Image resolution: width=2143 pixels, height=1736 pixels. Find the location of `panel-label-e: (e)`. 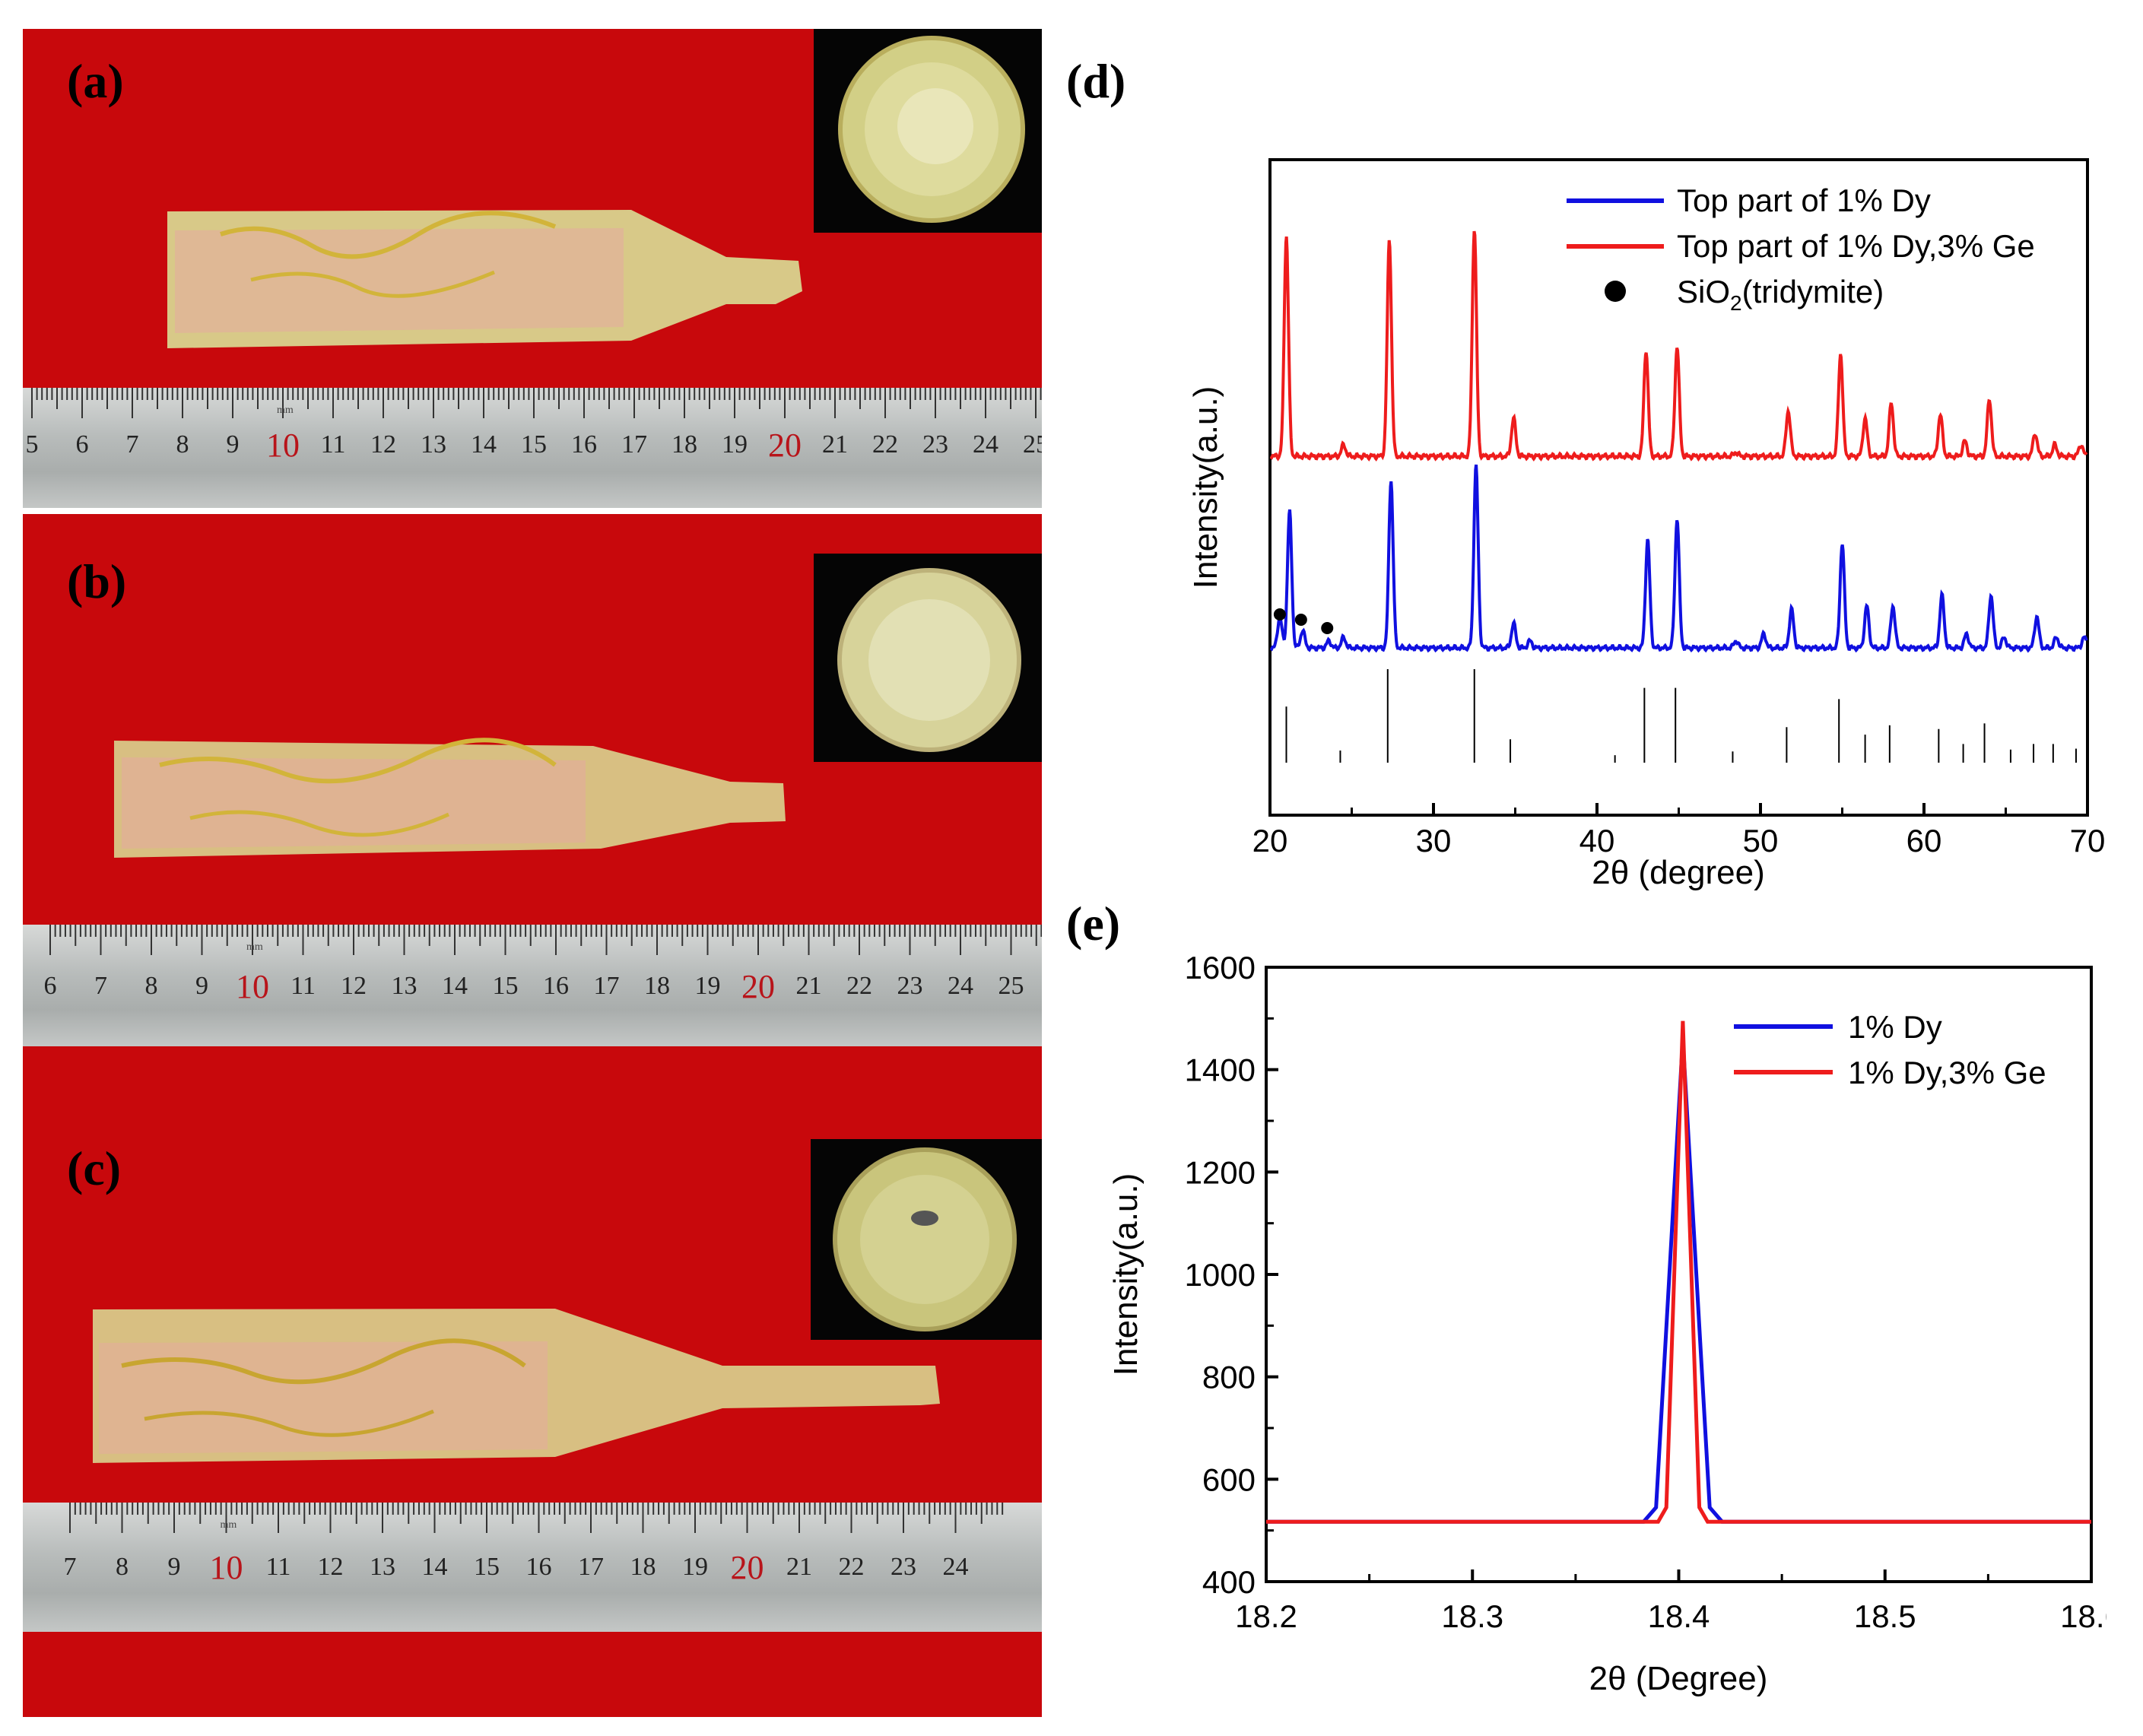

panel-label-e: (e) is located at coordinates (1093, 924).